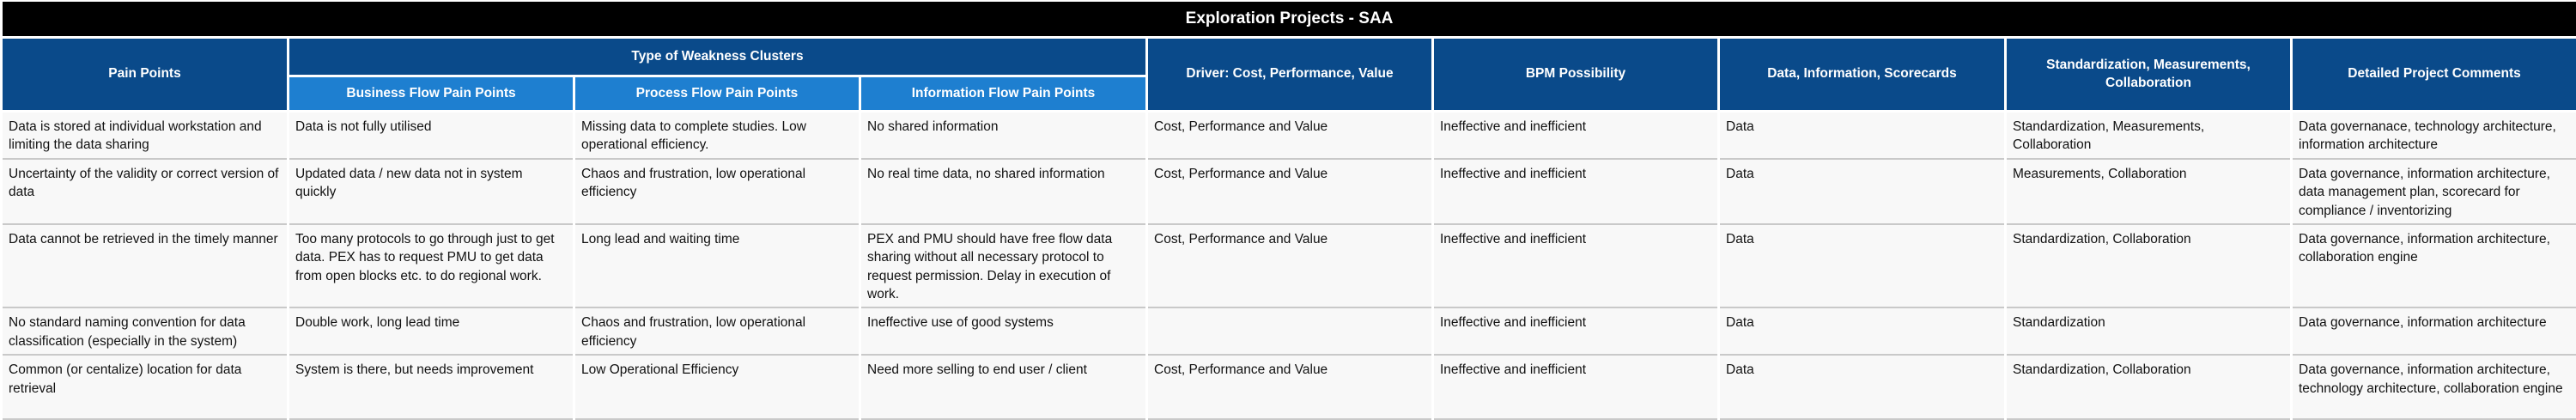 This screenshot has width=2576, height=420. I want to click on header-information-flow: Information Flow Pain Points, so click(1003, 94).